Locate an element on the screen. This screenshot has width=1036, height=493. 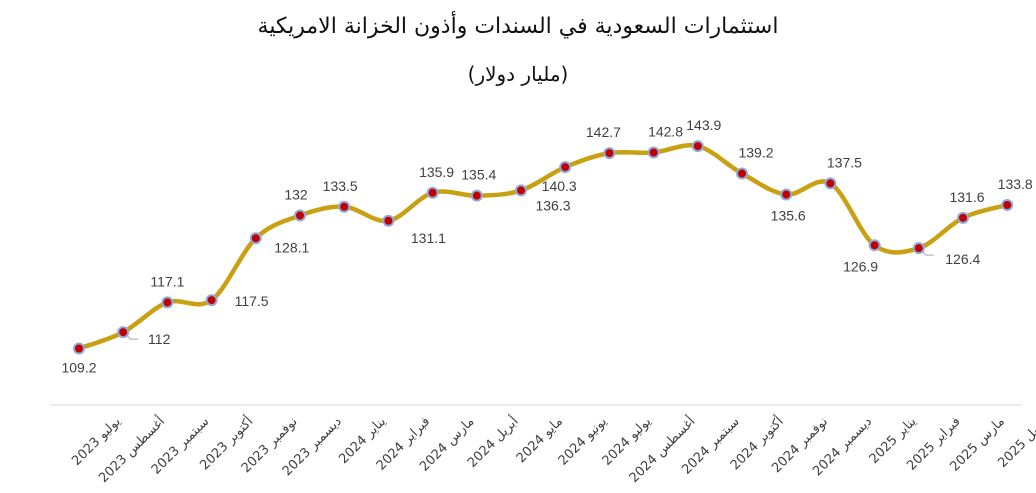
data-label: 142.7 is located at coordinates (603, 132).